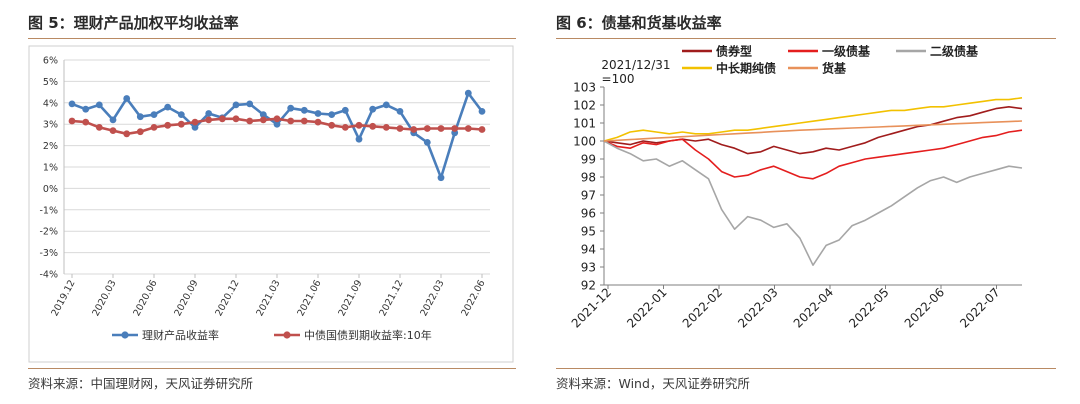  Describe the element at coordinates (49, 232) in the screenshot. I see `left-y-tick-label: -2%` at that location.